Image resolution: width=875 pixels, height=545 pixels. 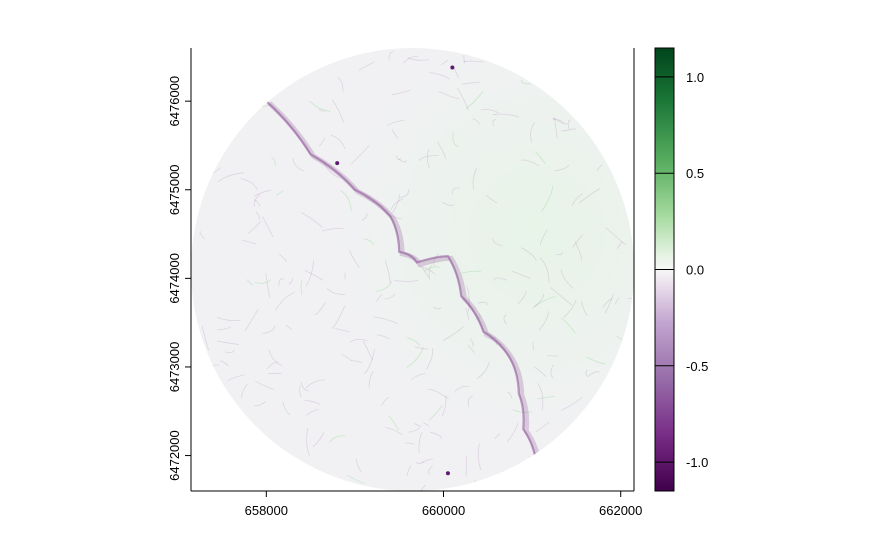 What do you see at coordinates (174, 278) in the screenshot?
I see `y-tick-label: 6474000` at bounding box center [174, 278].